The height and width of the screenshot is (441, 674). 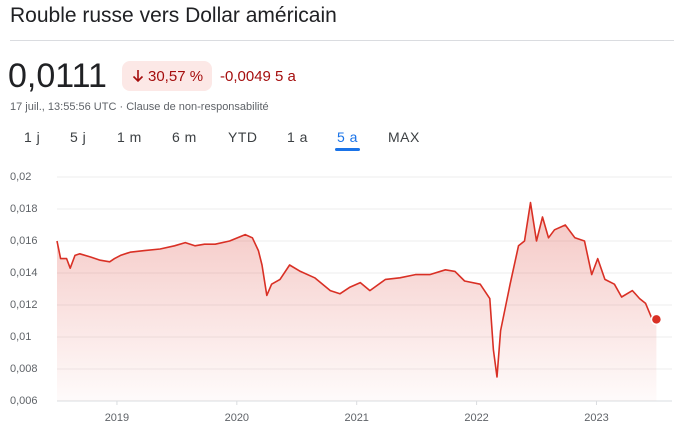 What do you see at coordinates (57, 76) in the screenshot?
I see `price: 0,0111` at bounding box center [57, 76].